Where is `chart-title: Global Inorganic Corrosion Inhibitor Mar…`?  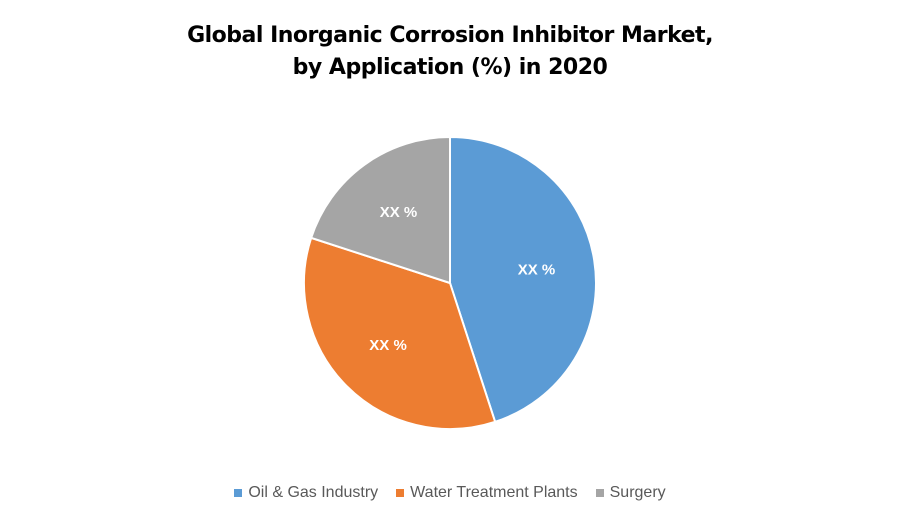
chart-title: Global Inorganic Corrosion Inhibitor Mar… is located at coordinates (450, 52).